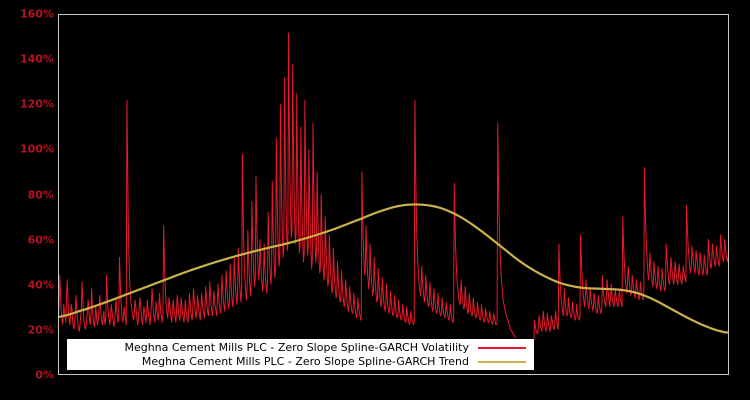  I want to click on y-axis-tick-label: 60%, so click(40, 240).